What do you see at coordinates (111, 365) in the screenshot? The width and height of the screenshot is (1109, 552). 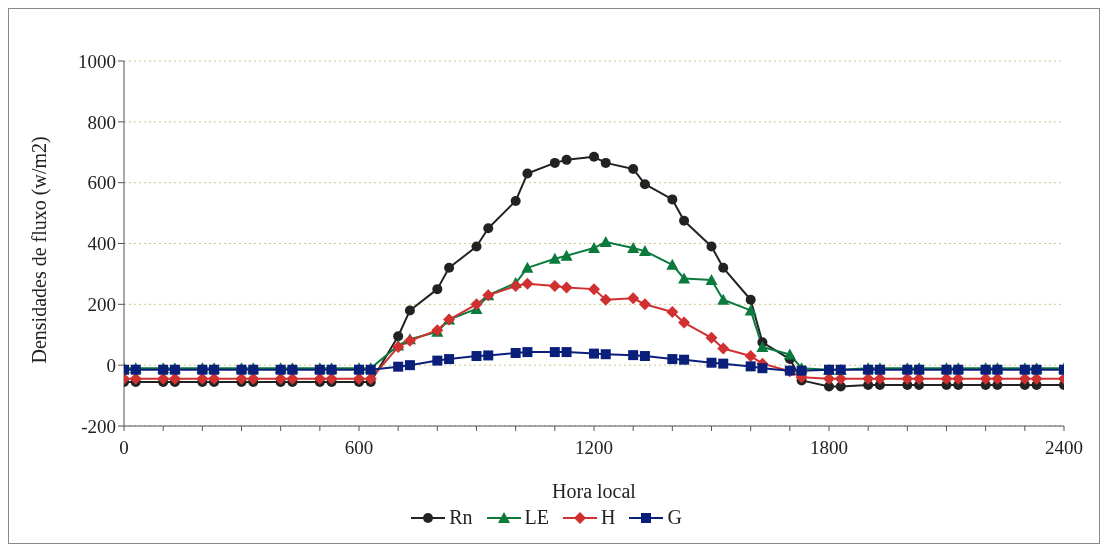 I see `y-tick-label: 0` at bounding box center [111, 365].